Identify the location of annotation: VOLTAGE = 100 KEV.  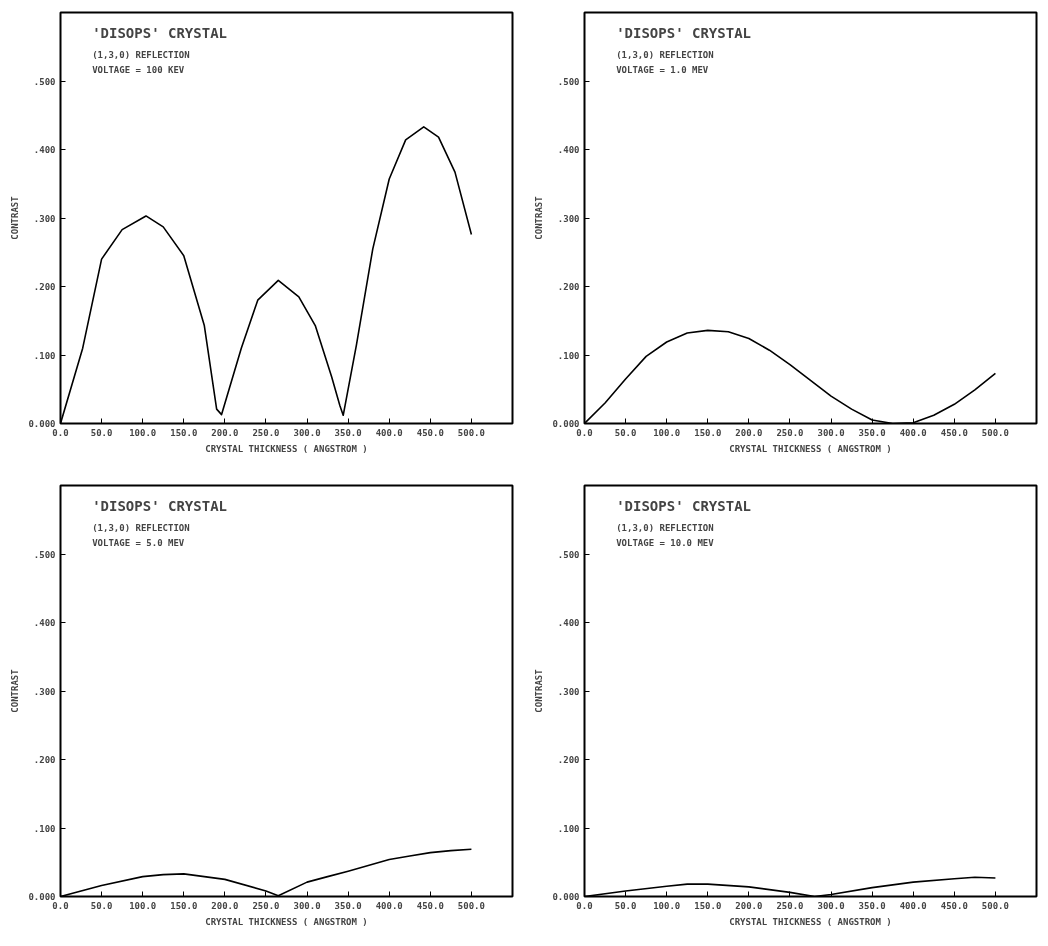
(138, 70).